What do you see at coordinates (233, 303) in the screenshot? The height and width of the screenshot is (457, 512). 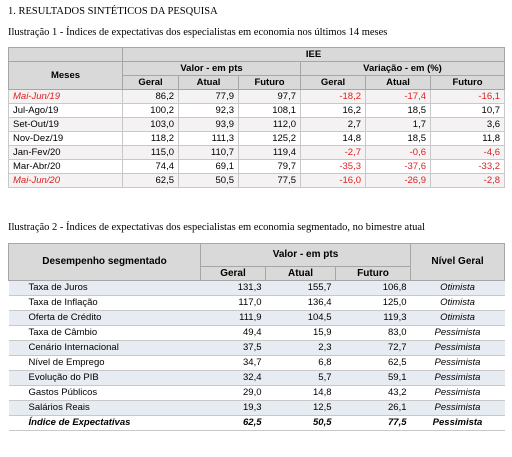 I see `cell: 117,0` at bounding box center [233, 303].